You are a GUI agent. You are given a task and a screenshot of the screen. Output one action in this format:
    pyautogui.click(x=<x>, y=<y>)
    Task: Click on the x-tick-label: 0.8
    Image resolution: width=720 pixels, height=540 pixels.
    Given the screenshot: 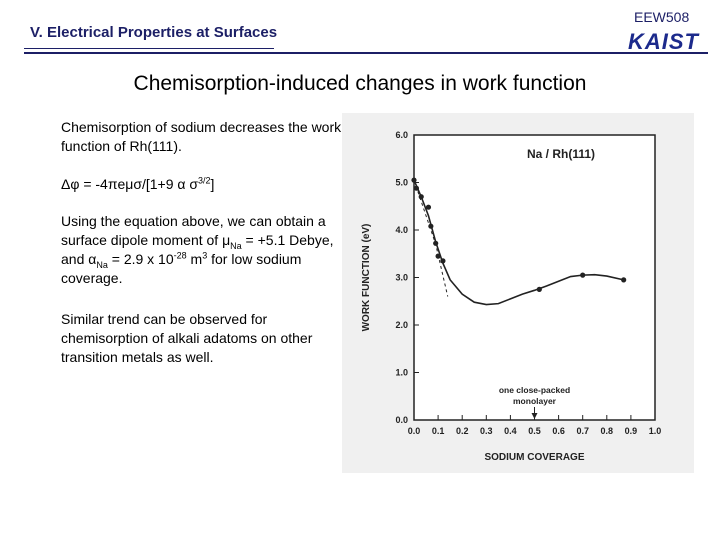 What is the action you would take?
    pyautogui.click(x=607, y=431)
    